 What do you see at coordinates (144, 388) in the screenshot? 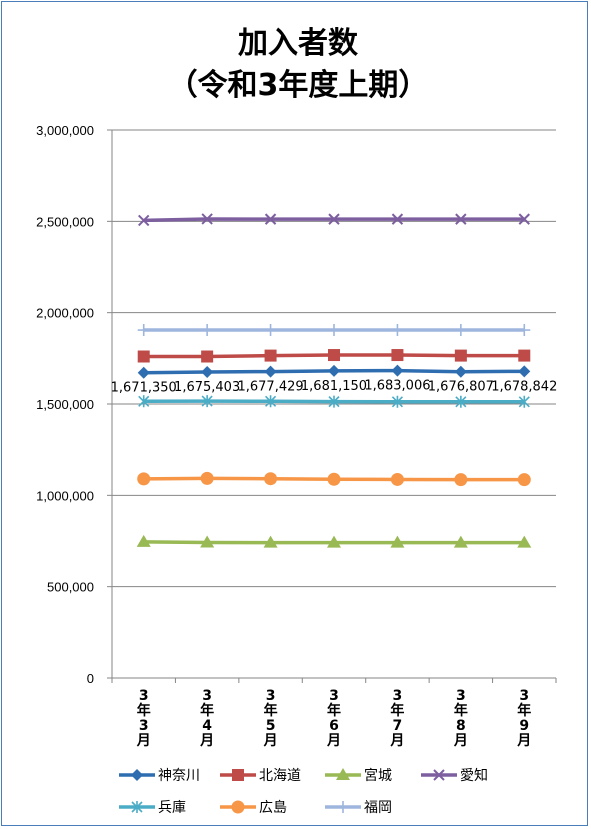
I see `data-label: 1,671,350` at bounding box center [144, 388].